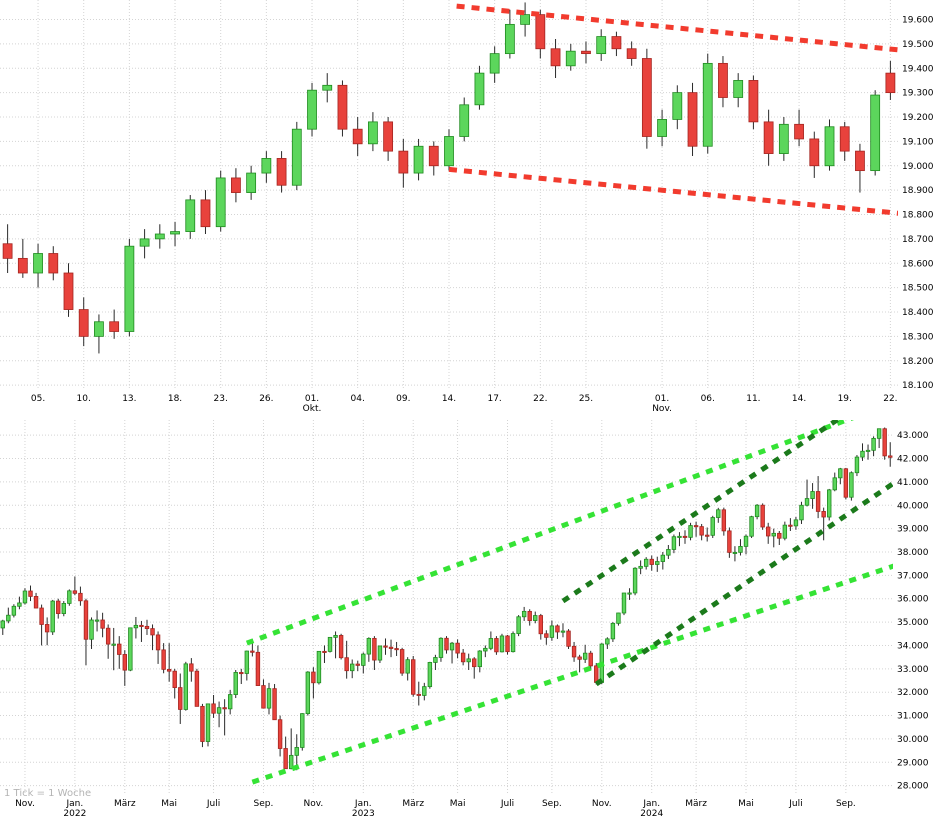 Image resolution: width=942 pixels, height=837 pixels. Describe the element at coordinates (913, 646) in the screenshot. I see `y-axis-label: 34.000` at that location.